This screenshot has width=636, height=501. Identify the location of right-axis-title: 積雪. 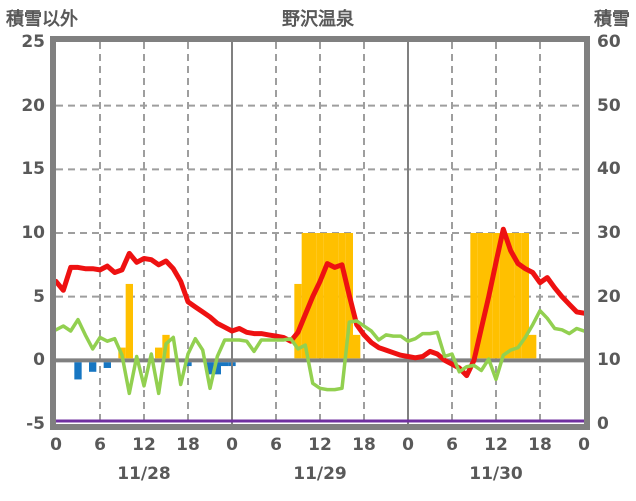
(612, 19).